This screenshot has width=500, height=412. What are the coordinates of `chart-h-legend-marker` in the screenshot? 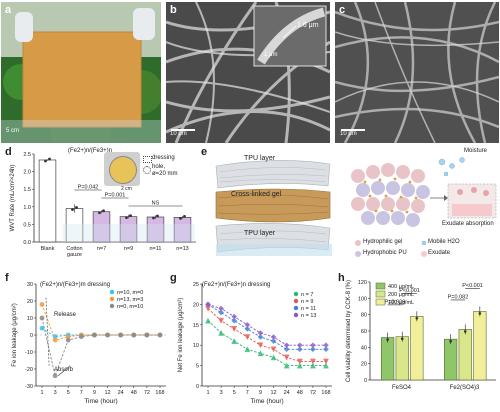 It's located at (380, 302).